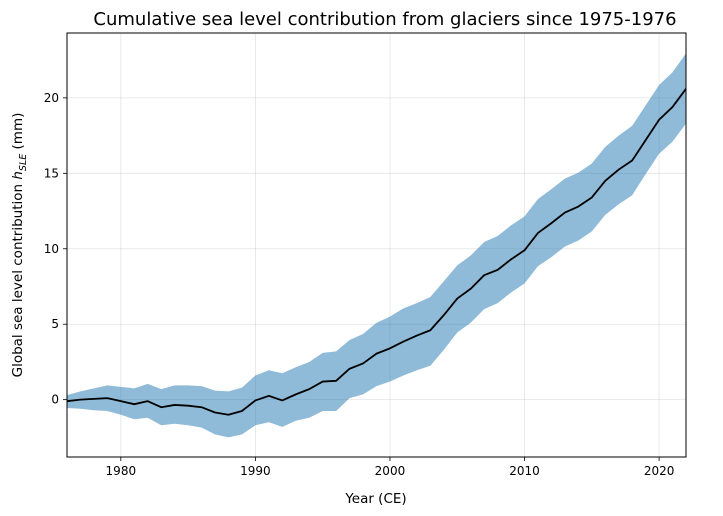 The height and width of the screenshot is (516, 723). I want to click on y-axis-label-sub: SLE, so click(23, 162).